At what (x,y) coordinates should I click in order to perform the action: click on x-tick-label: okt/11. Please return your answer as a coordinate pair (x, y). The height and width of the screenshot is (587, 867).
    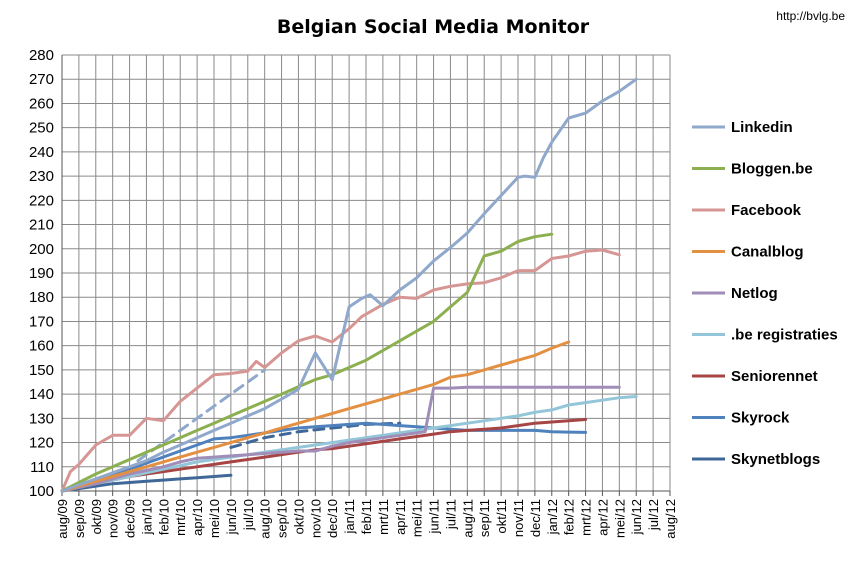
    Looking at the image, I should click on (501, 516).